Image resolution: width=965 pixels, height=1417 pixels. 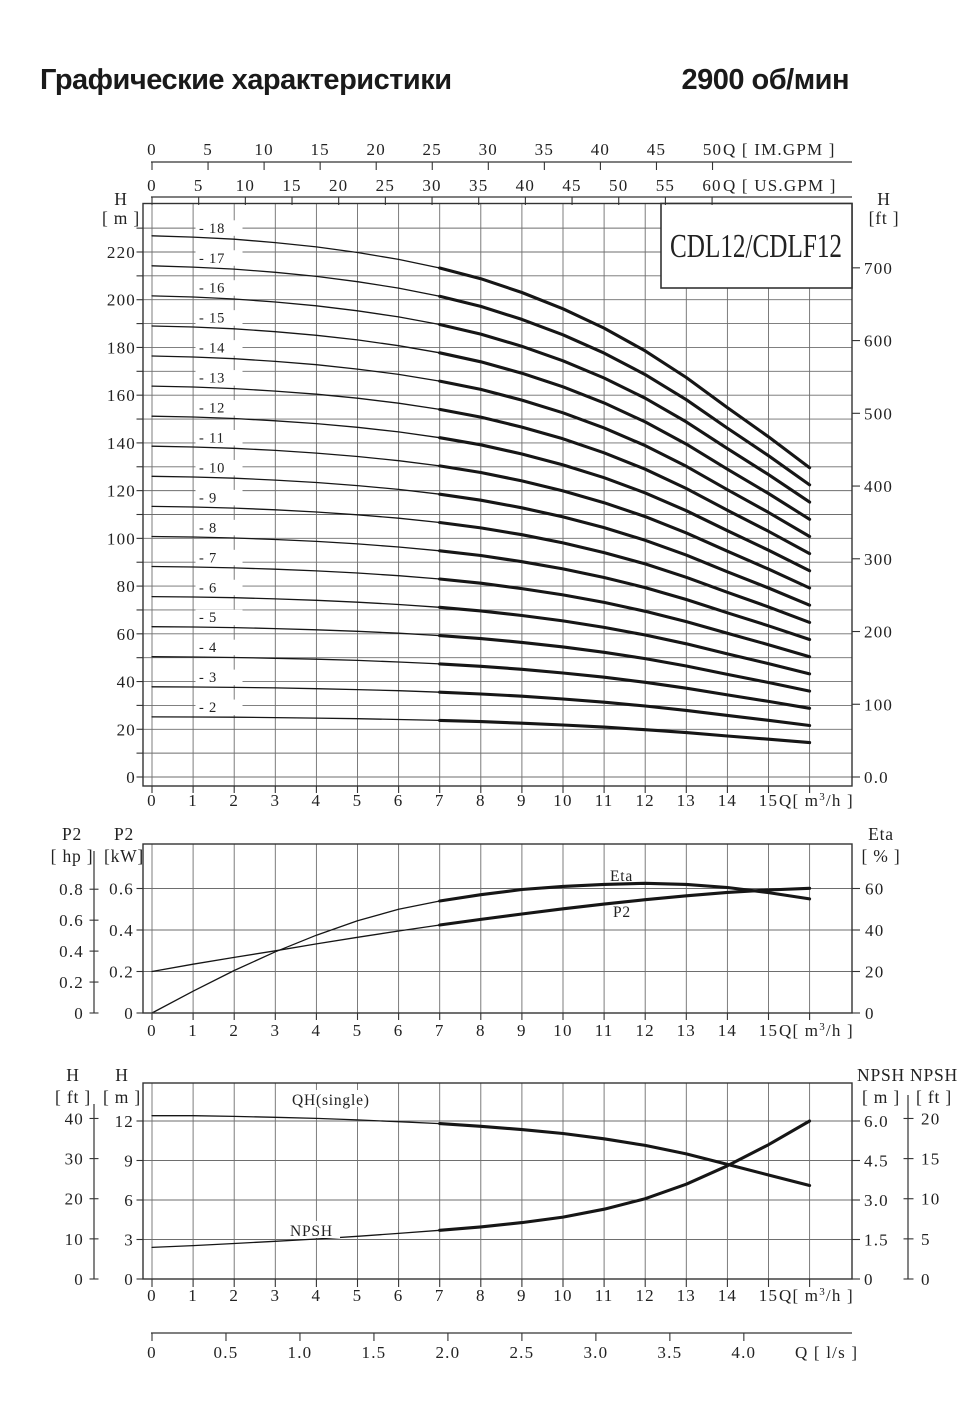 What do you see at coordinates (296, 252) in the screenshot?
I see `hq-curve-18-stages` at bounding box center [296, 252].